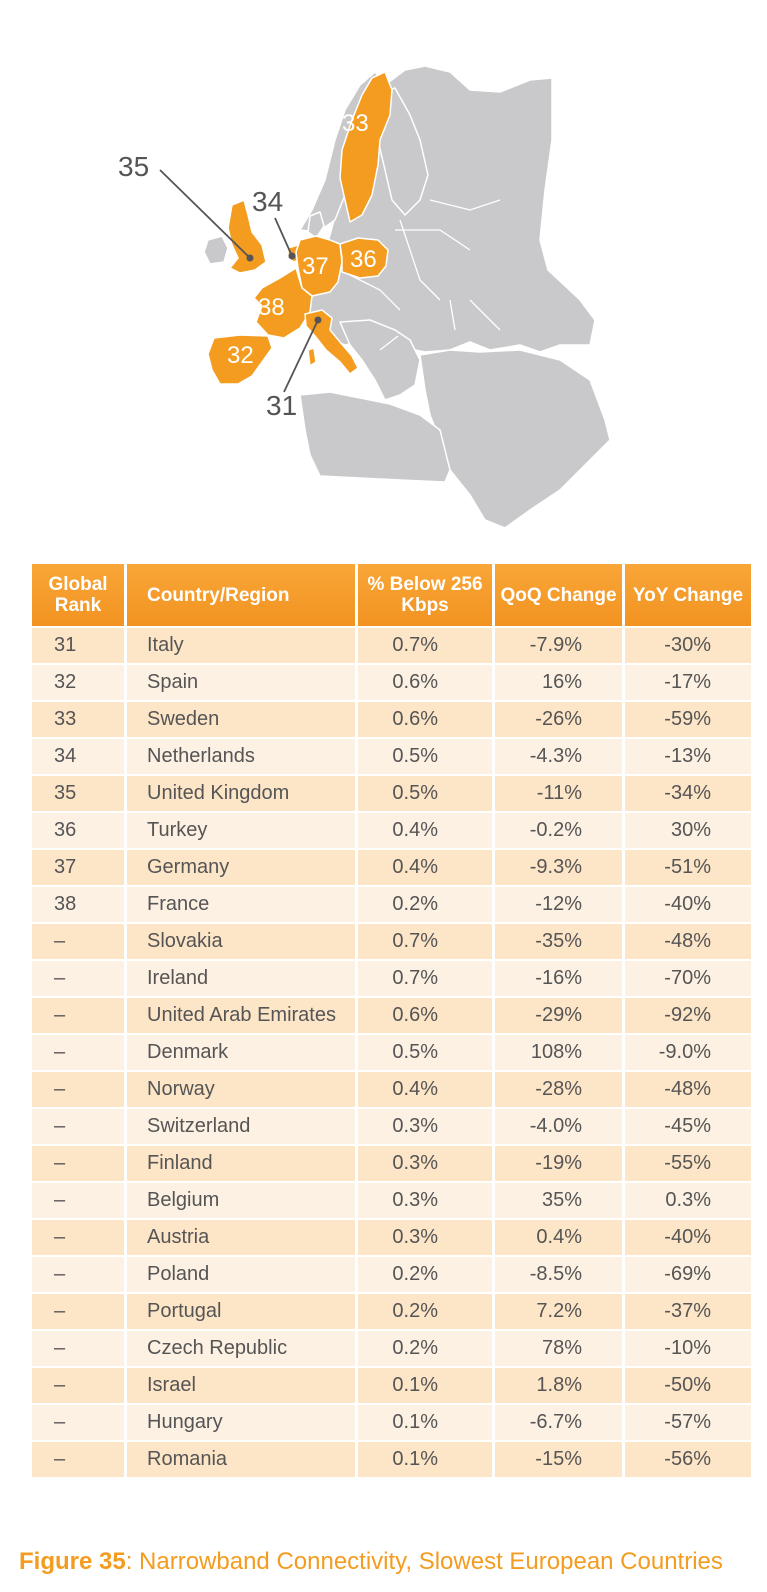  I want to click on map-uk, so click(247, 236).